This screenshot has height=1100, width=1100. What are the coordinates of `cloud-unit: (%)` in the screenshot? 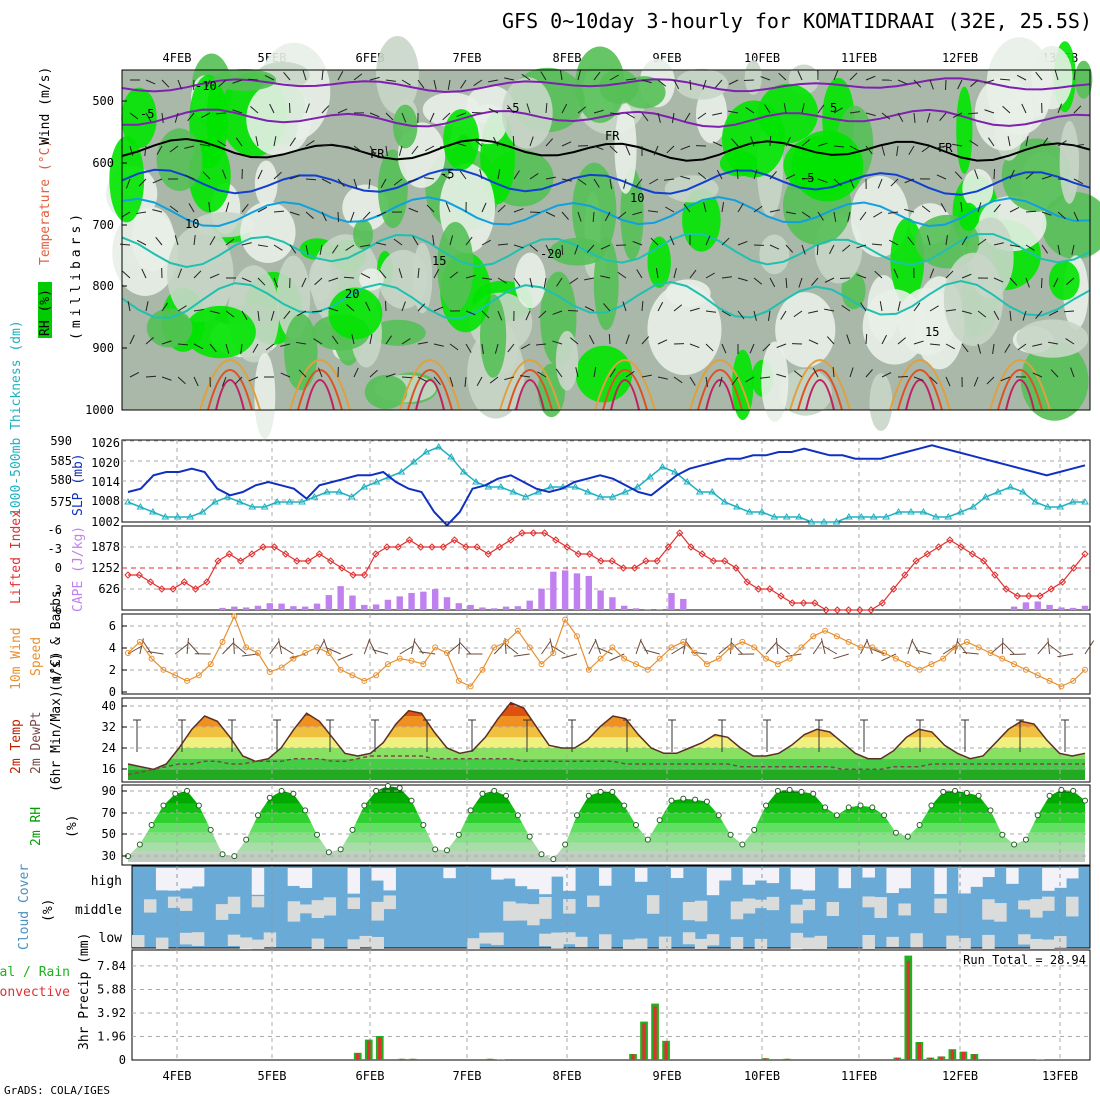 It's located at (48, 910).